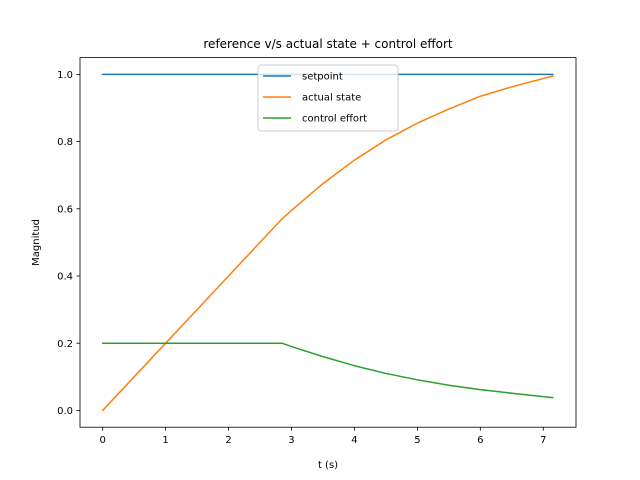 The height and width of the screenshot is (480, 640). What do you see at coordinates (322, 77) in the screenshot?
I see `legend-label-setpoint: setpoint` at bounding box center [322, 77].